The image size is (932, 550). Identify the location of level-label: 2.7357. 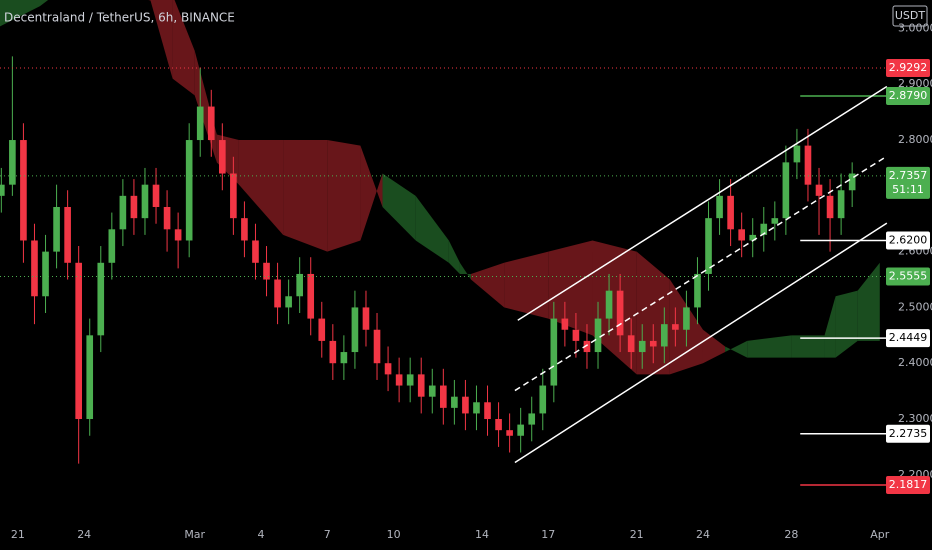
(908, 175).